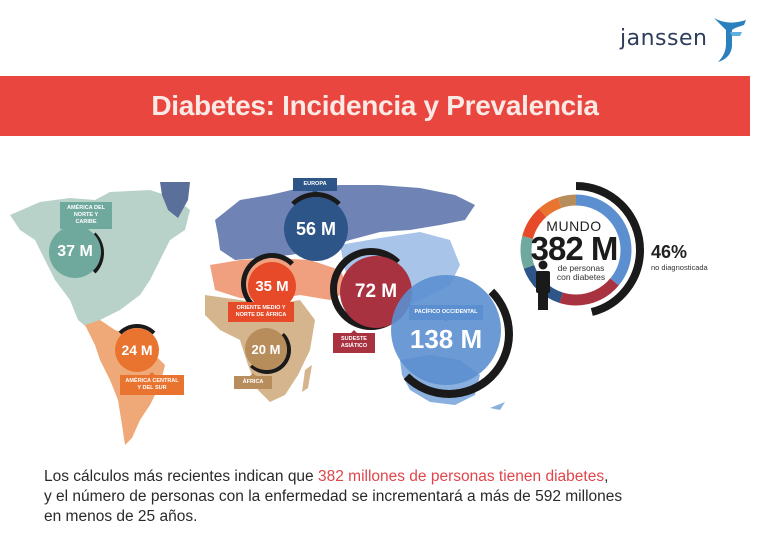 This screenshot has height=550, width=760. I want to click on label-africa: ÁFRICA, so click(253, 381).